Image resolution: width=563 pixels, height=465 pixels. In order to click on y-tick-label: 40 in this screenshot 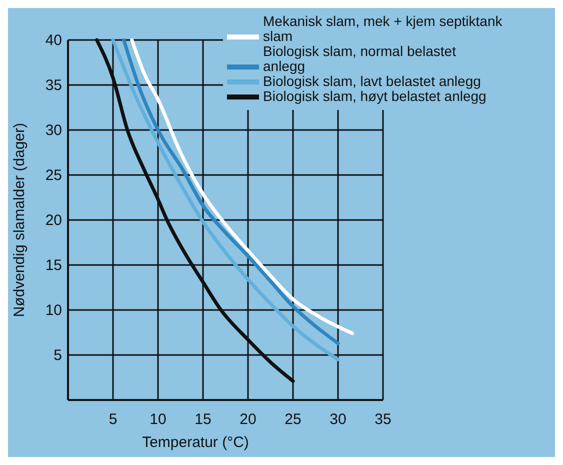, I will do `click(53, 40)`.